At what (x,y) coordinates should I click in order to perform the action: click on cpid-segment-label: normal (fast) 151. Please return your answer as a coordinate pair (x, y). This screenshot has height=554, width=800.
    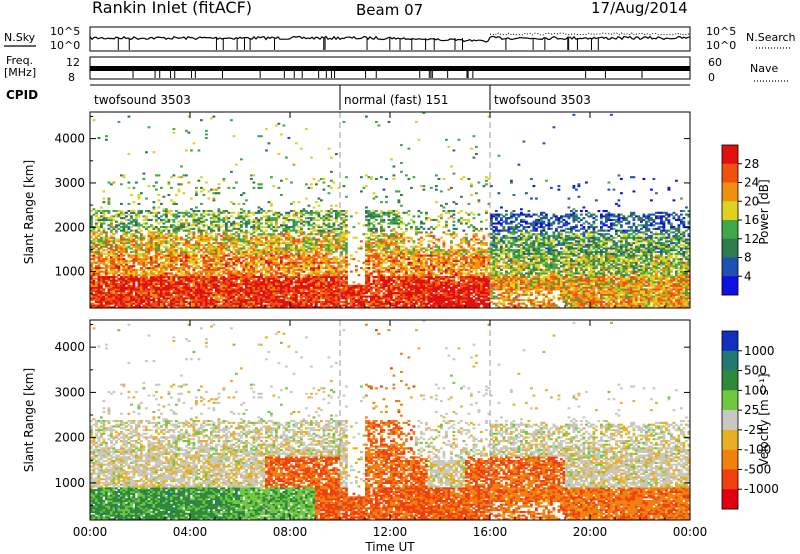
    Looking at the image, I should click on (396, 100).